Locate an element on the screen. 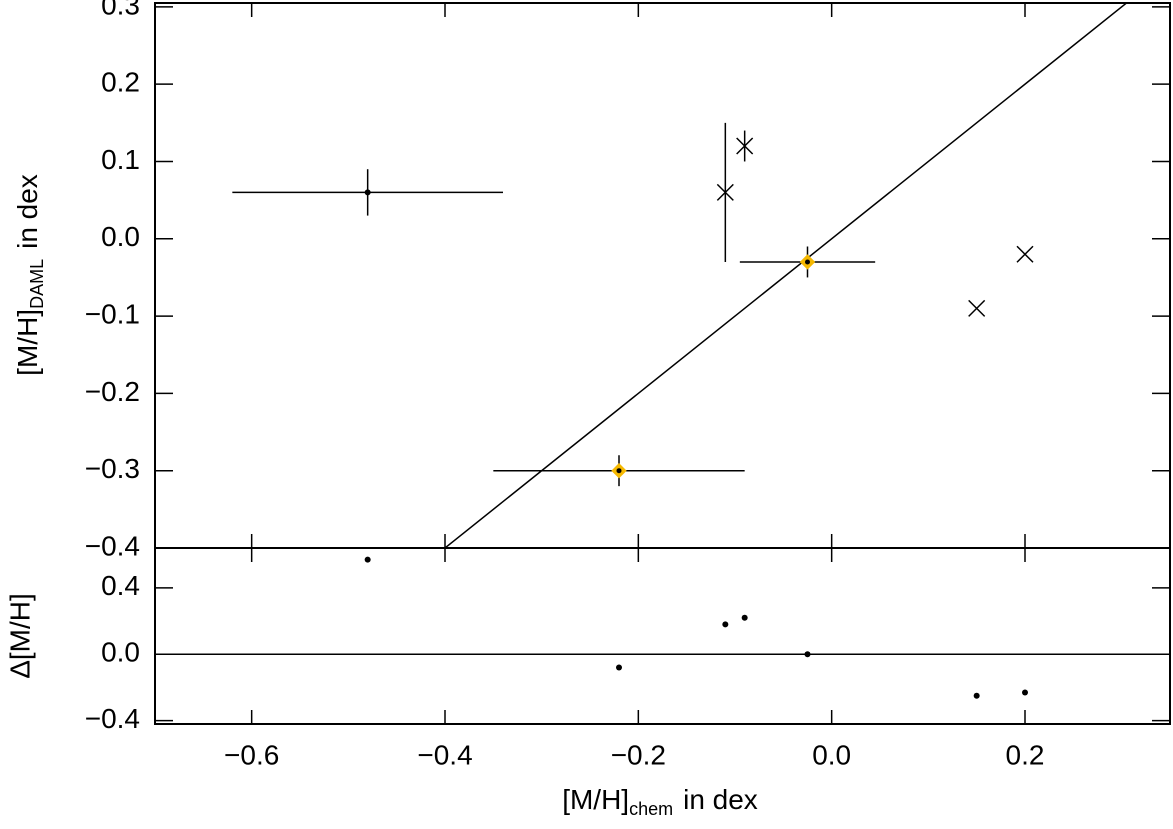  y-tick-label: −0.2 is located at coordinates (112, 391).